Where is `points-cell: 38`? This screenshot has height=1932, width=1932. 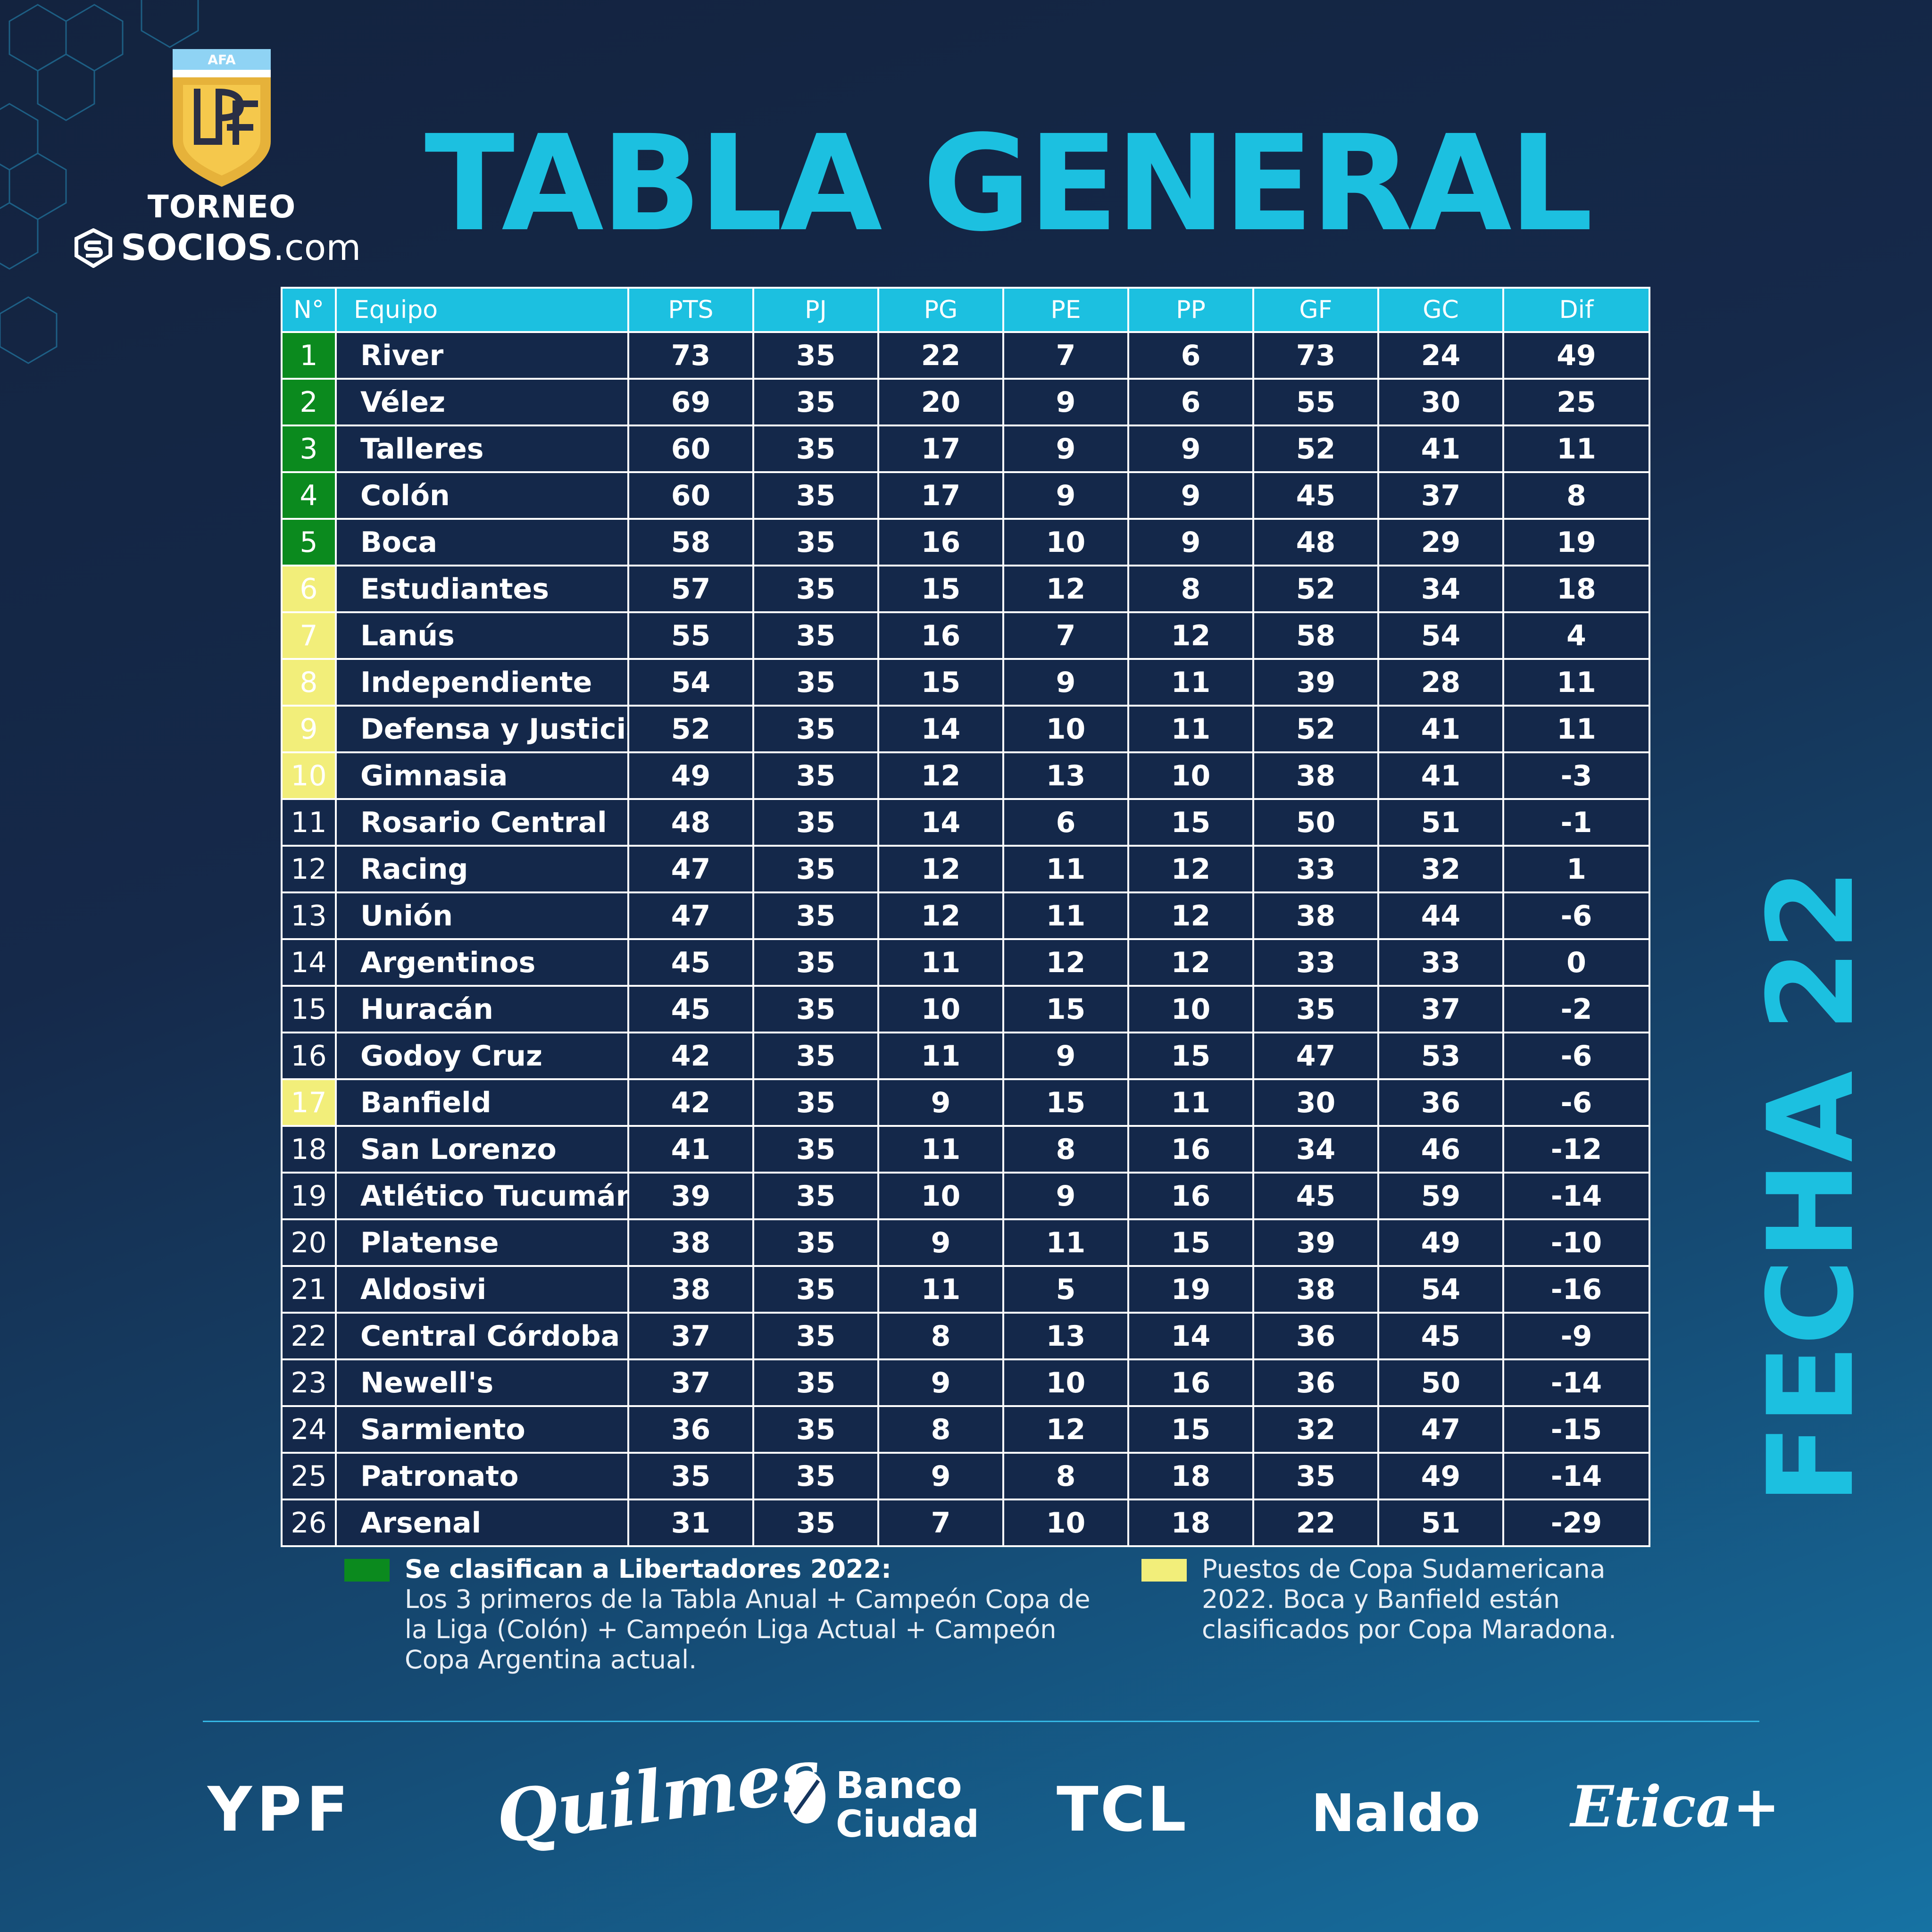
points-cell: 38 is located at coordinates (691, 1290).